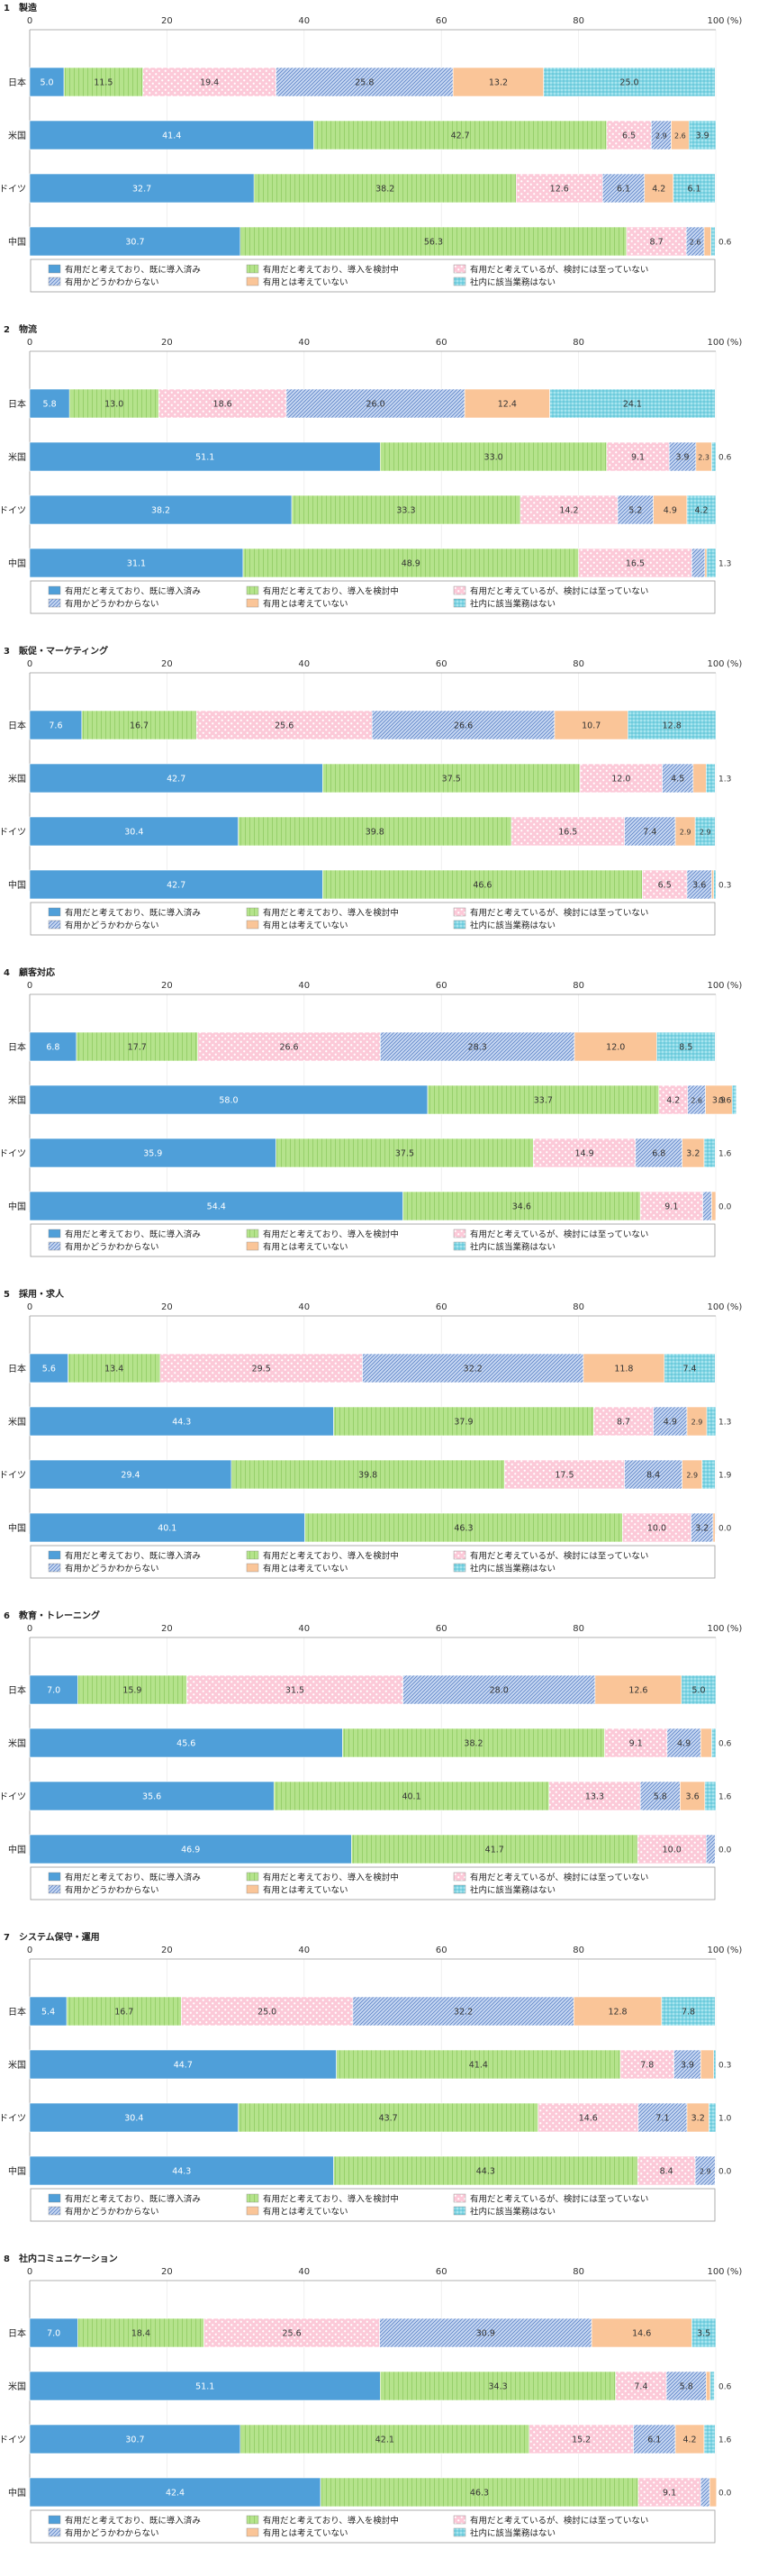 This screenshot has height=2576, width=768. I want to click on data-label: 12.0, so click(620, 780).